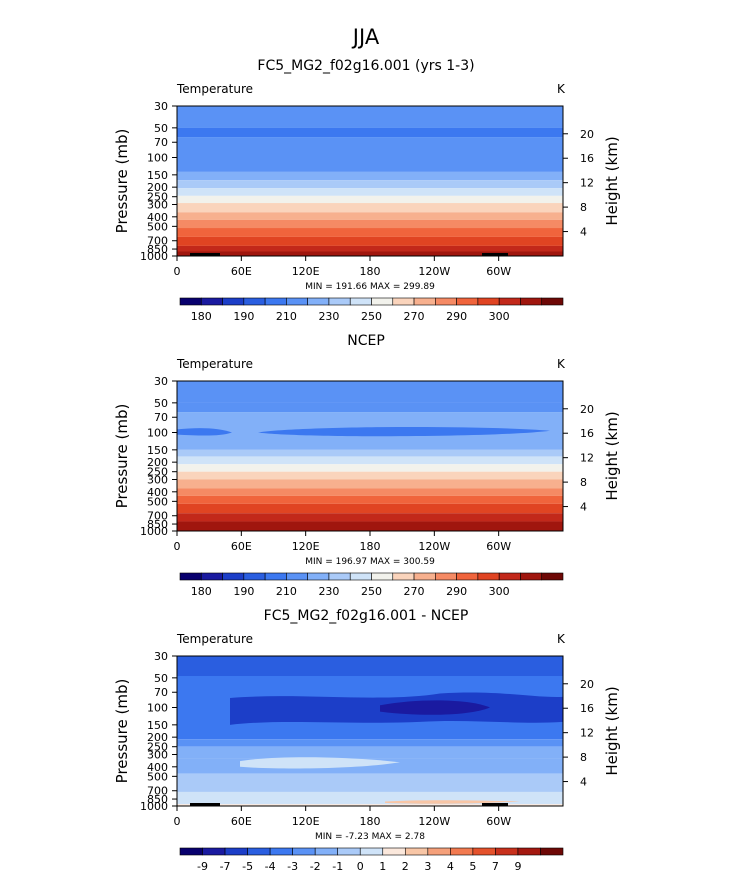 Image resolution: width=733 pixels, height=872 pixels. What do you see at coordinates (292, 866) in the screenshot?
I see `colorbar-label: -3` at bounding box center [292, 866].